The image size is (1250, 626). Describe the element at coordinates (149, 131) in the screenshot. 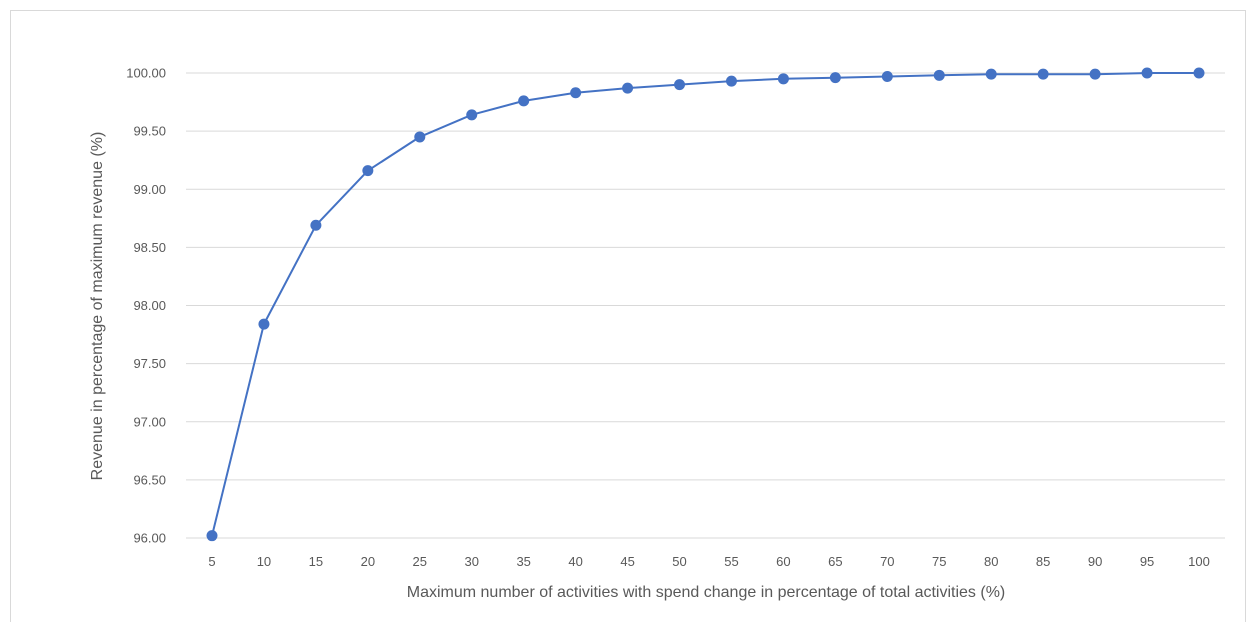

I see `y-tick-label-7: 99.50` at that location.